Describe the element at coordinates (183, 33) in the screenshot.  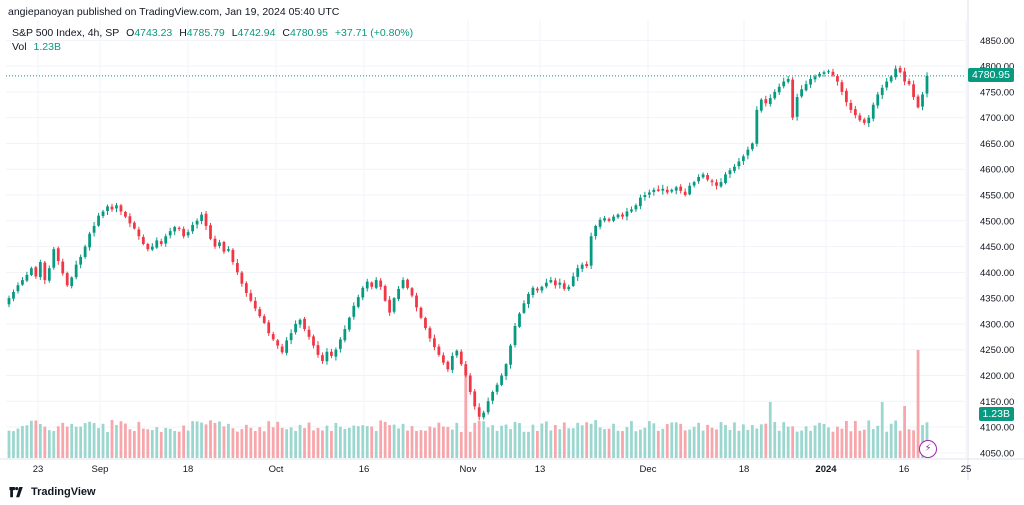
I see `high-label: H` at that location.